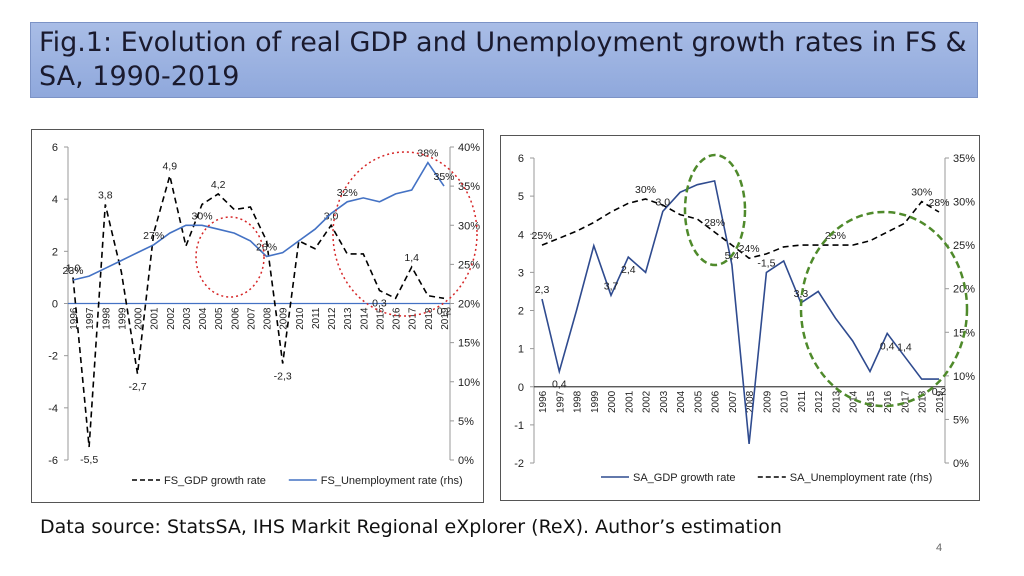 This screenshot has width=1024, height=576. What do you see at coordinates (964, 246) in the screenshot?
I see `sa-ytick-right-label: 25%` at bounding box center [964, 246].